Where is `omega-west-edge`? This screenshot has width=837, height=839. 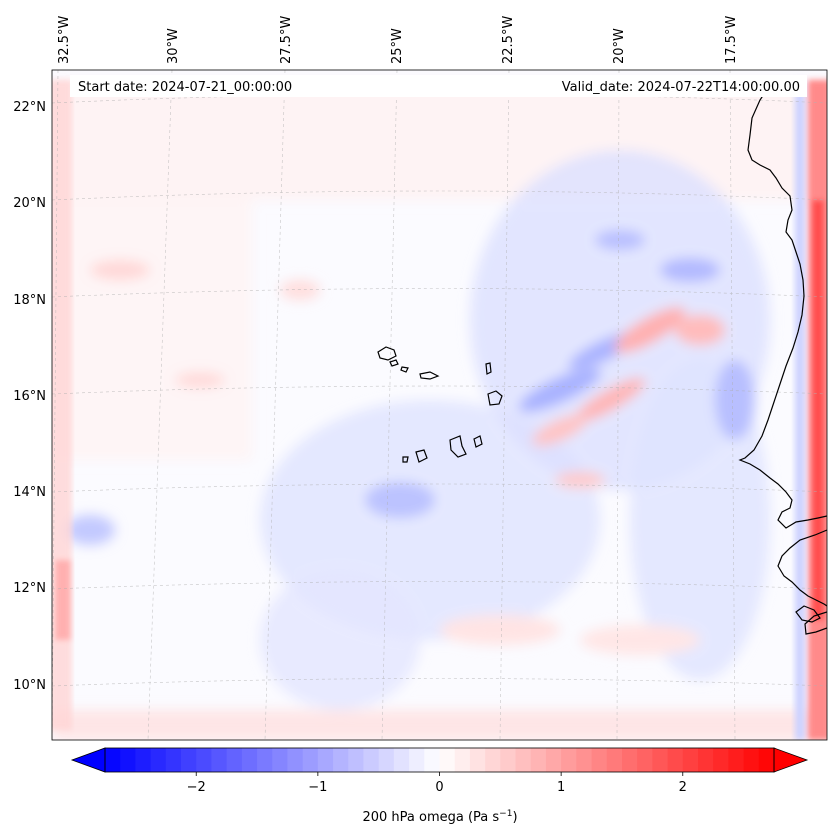 omega-west-edge is located at coordinates (62, 405).